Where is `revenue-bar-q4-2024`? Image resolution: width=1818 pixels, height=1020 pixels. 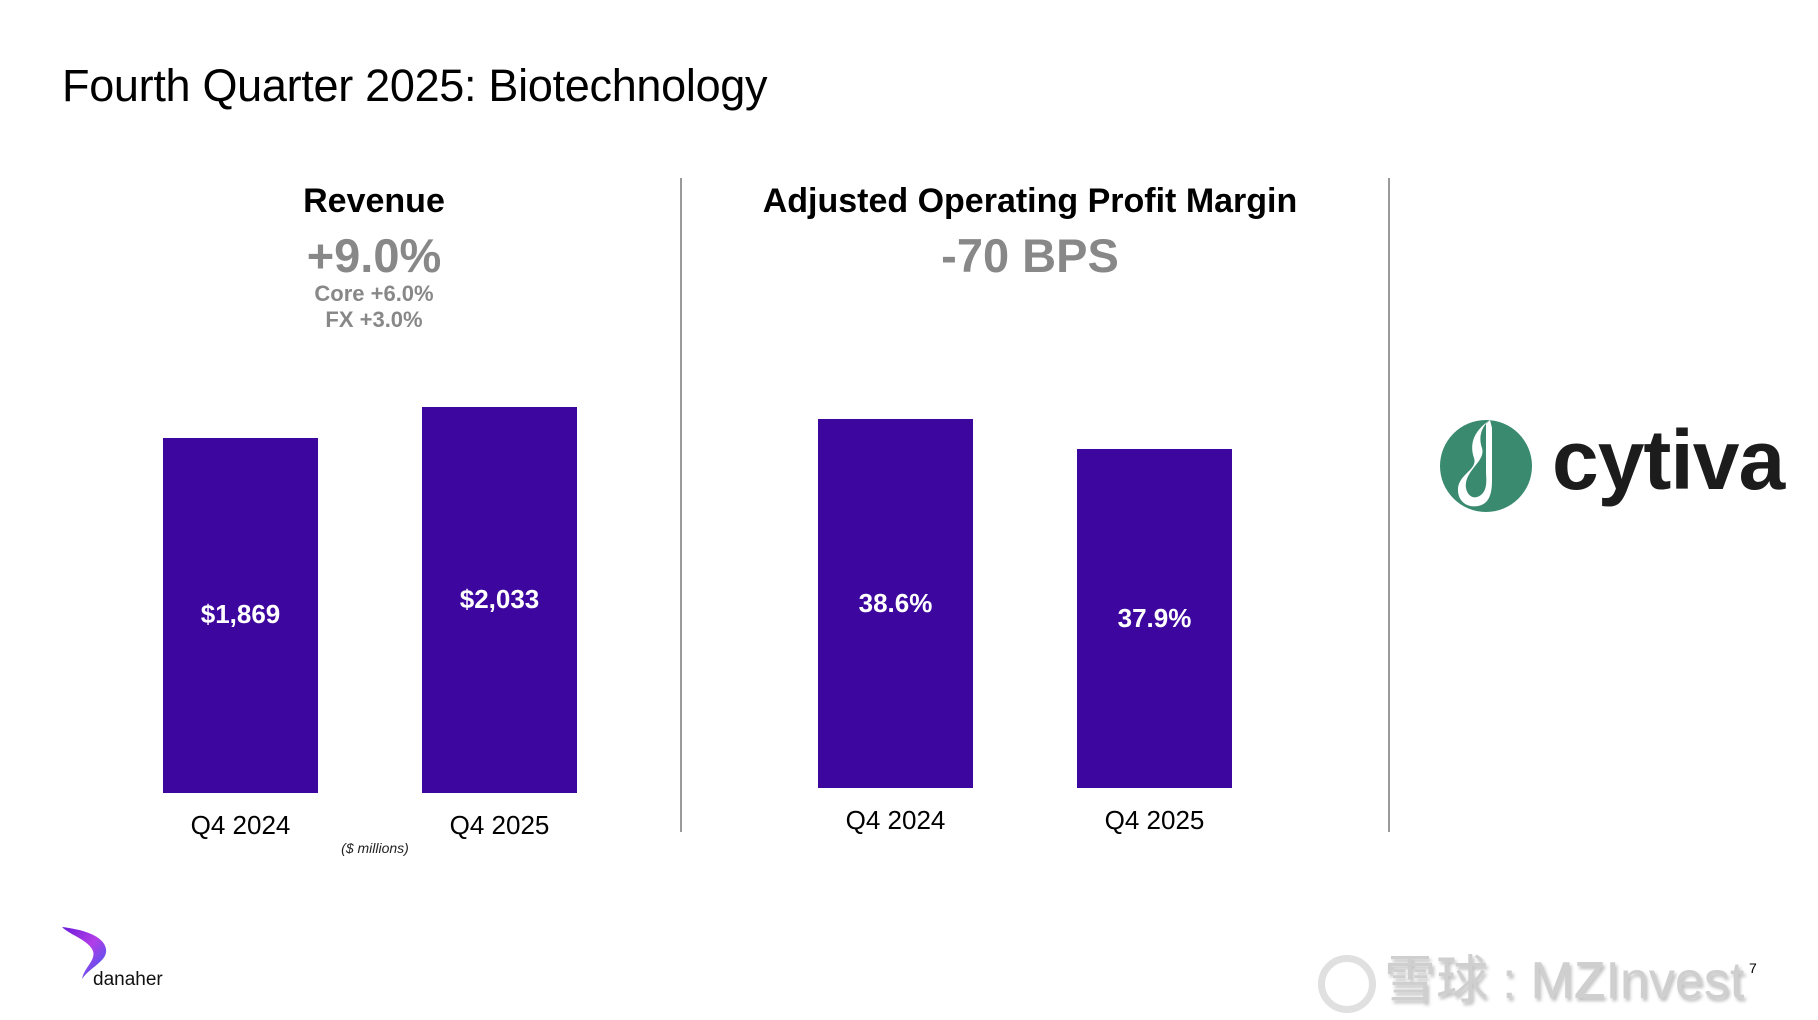
revenue-bar-q4-2024 is located at coordinates (240, 615).